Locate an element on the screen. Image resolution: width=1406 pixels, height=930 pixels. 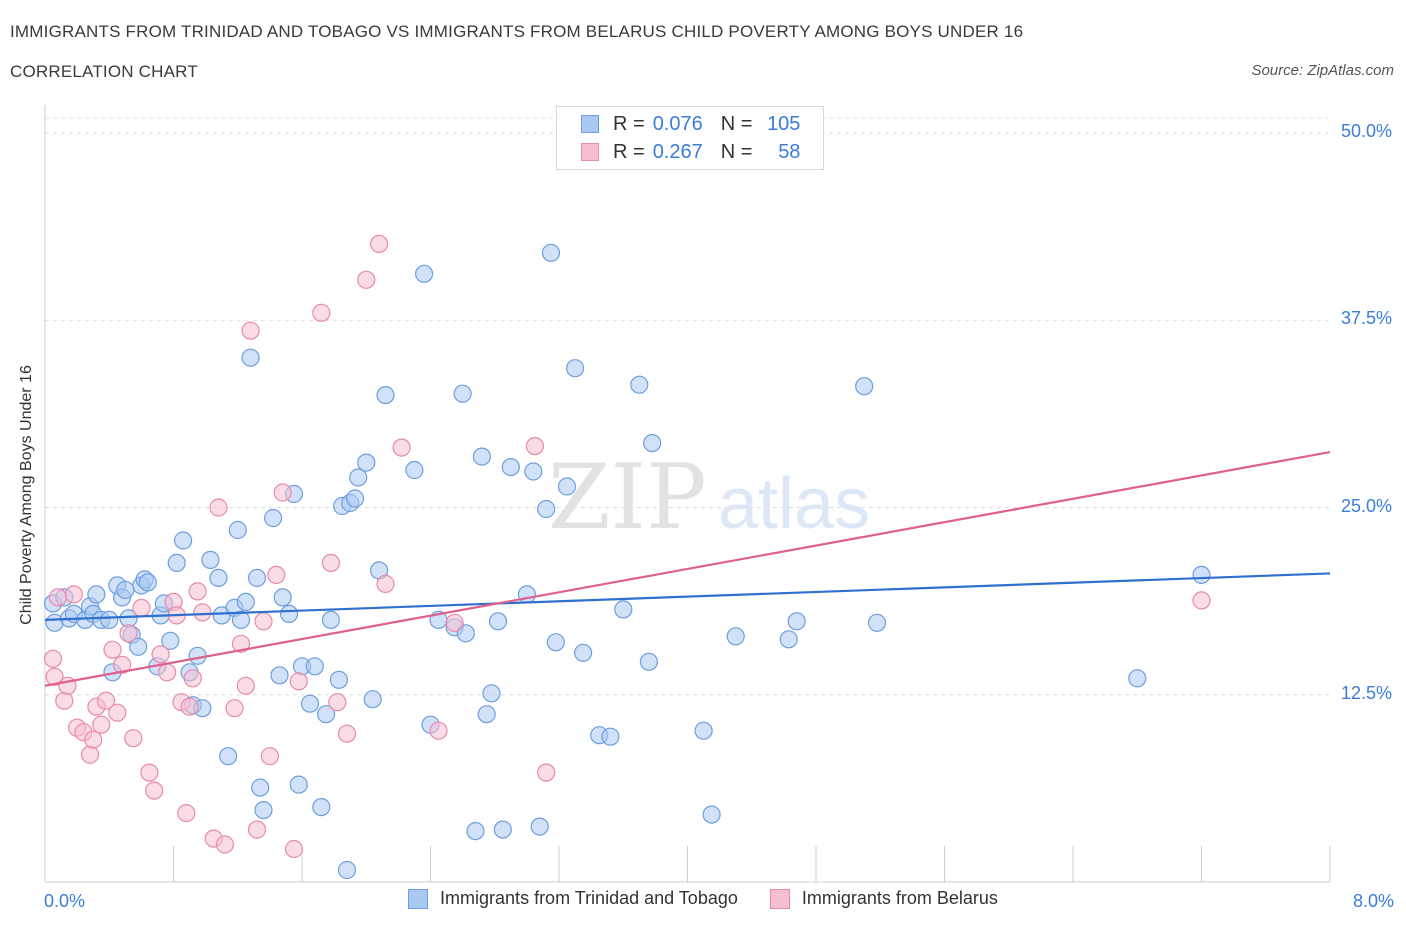
legend-r-value: 0.076 is located at coordinates (677, 123).